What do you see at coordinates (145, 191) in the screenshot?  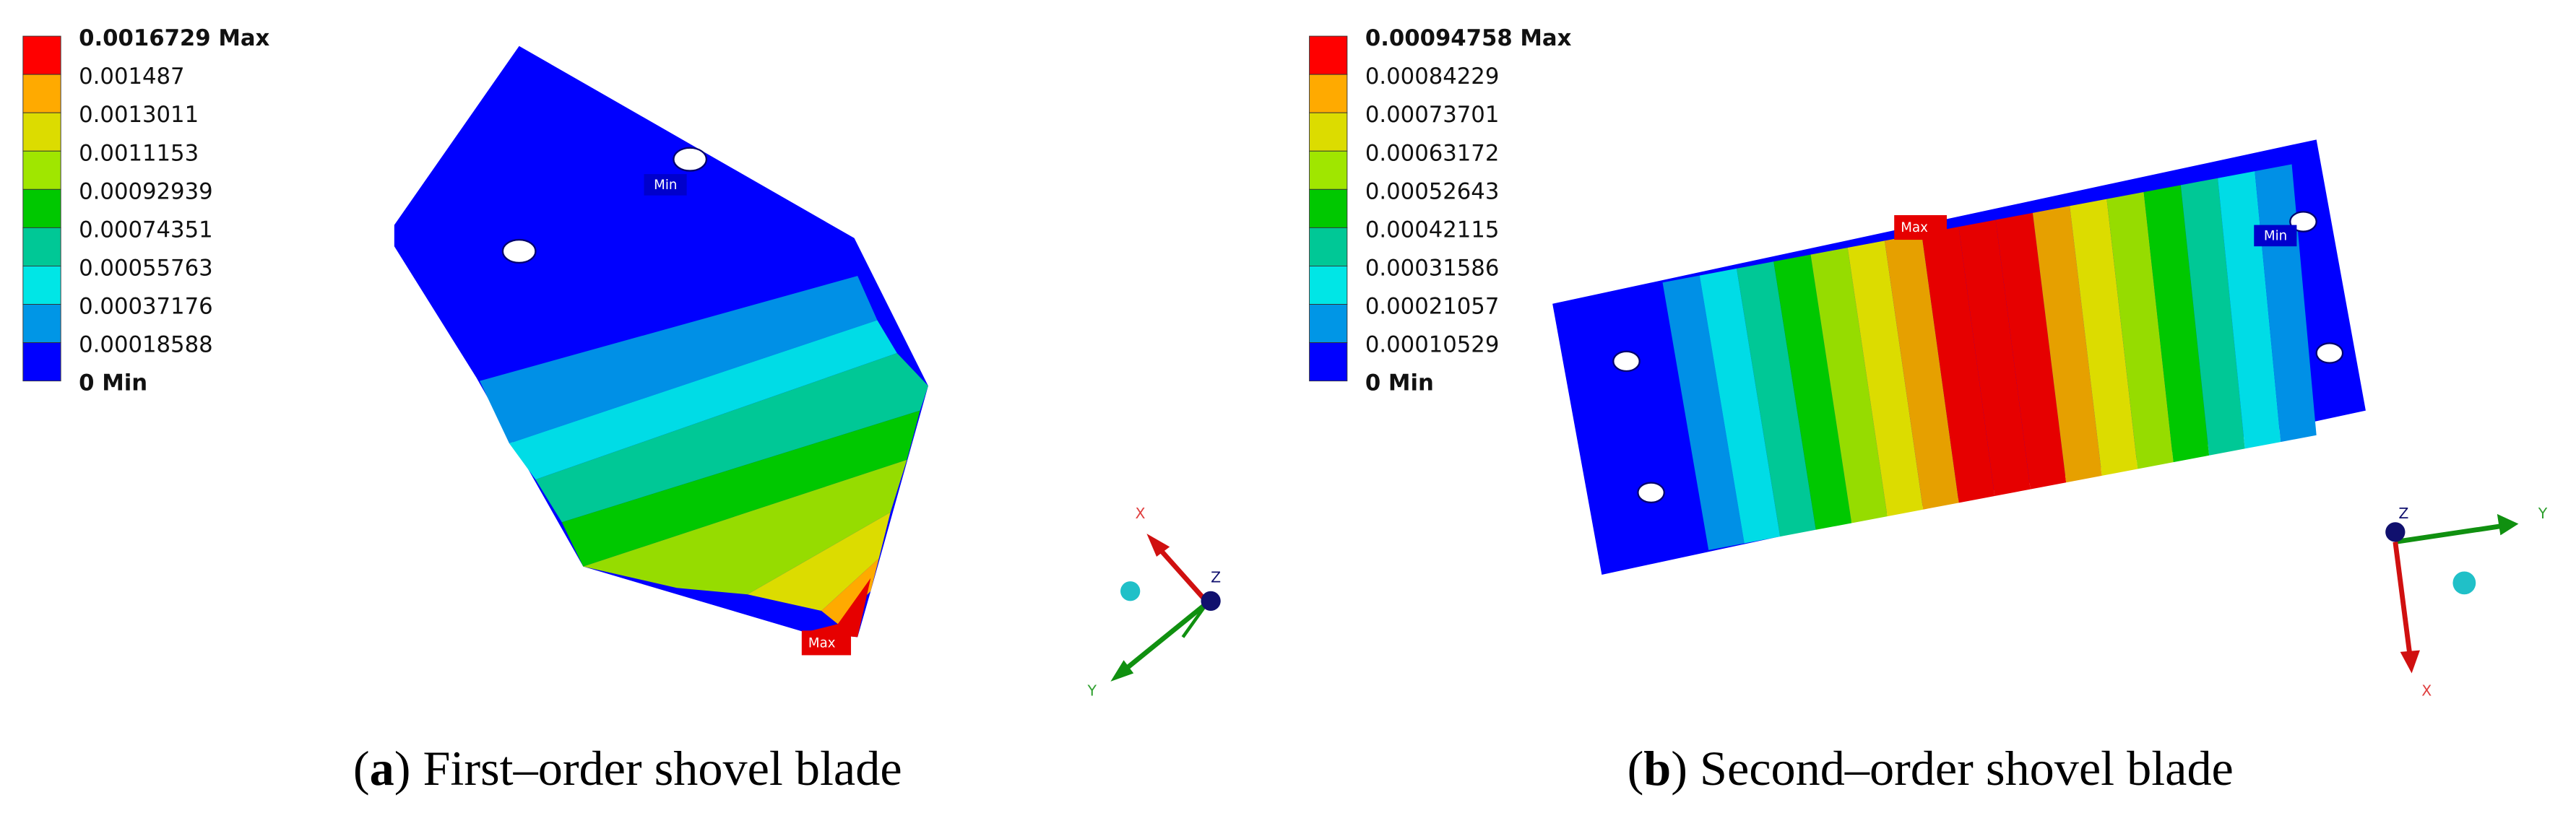 I see `legend-label: 0.00092939` at bounding box center [145, 191].